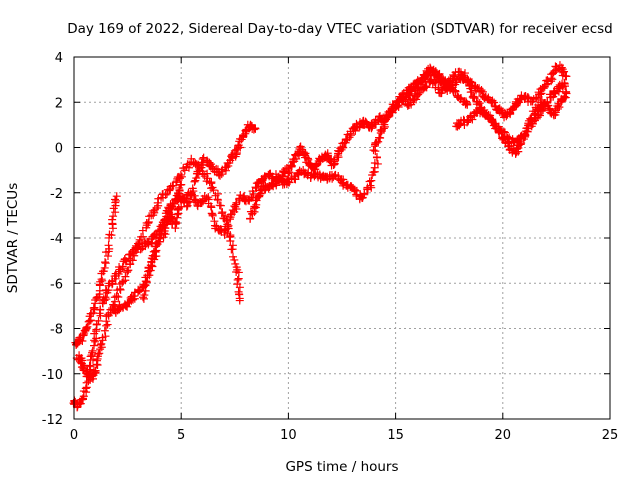  What do you see at coordinates (503, 435) in the screenshot?
I see `x-tick-label: 20` at bounding box center [503, 435].